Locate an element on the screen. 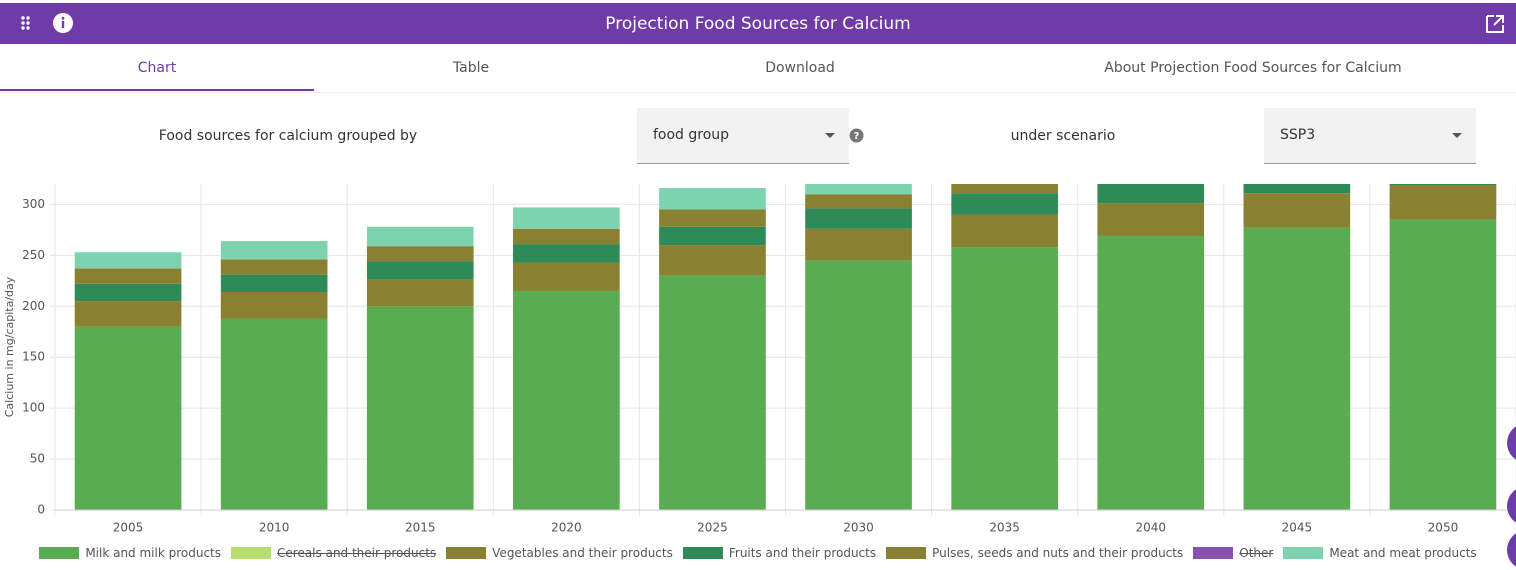  app-title: Projection Food Sources for Calcium is located at coordinates (758, 24).